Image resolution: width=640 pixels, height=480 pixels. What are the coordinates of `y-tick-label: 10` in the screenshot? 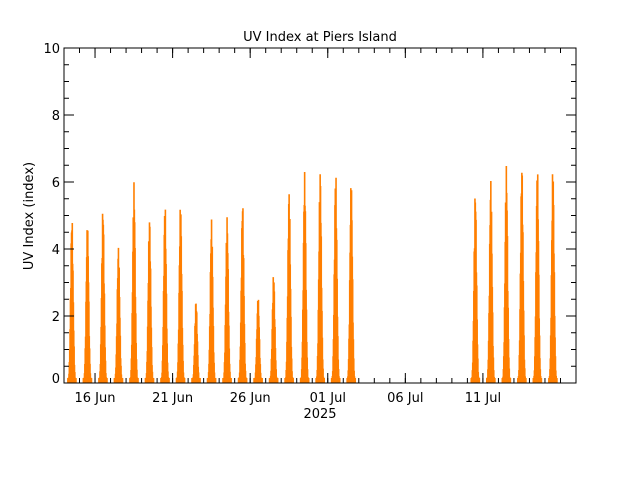 It's located at (51, 49).